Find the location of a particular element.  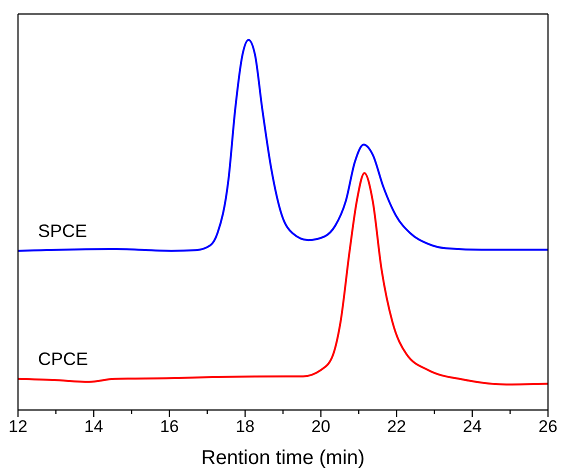

x-tick-label: 12 is located at coordinates (18, 426).